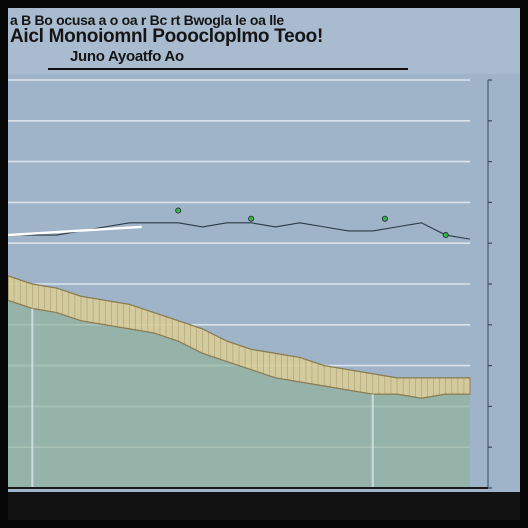 The width and height of the screenshot is (528, 528). Describe the element at coordinates (264, 506) in the screenshot. I see `x-axis-bar` at that location.